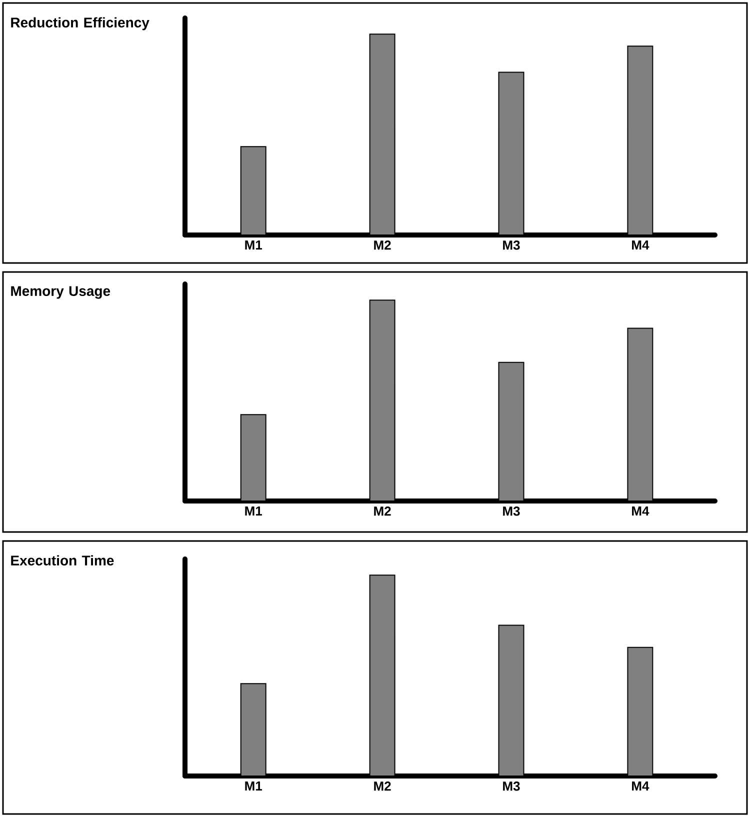 The image size is (750, 817). What do you see at coordinates (60, 292) in the screenshot?
I see `text: Memory Usage` at bounding box center [60, 292].